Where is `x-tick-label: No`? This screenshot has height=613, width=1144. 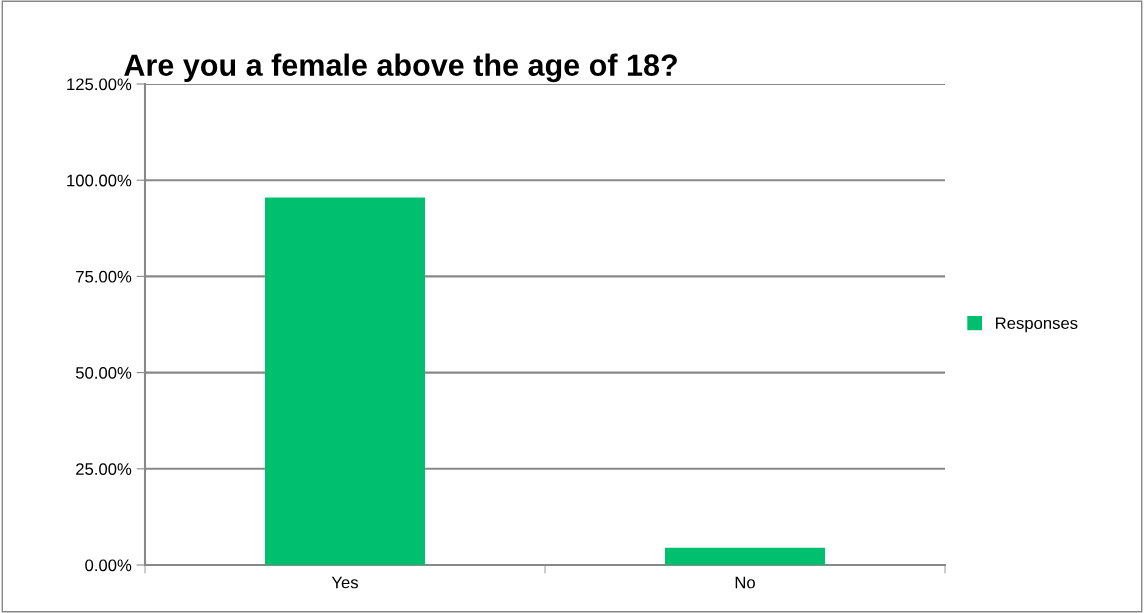
x-tick-label: No is located at coordinates (745, 582).